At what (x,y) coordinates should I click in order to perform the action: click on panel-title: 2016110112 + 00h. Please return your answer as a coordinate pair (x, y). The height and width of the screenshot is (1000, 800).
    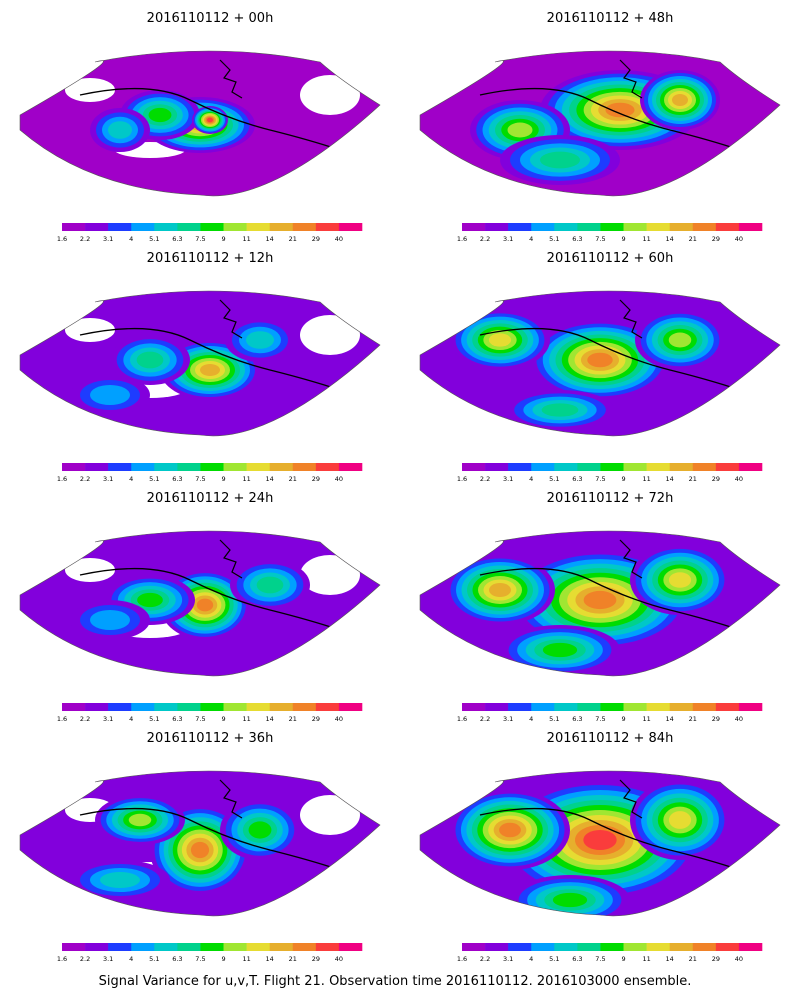
    Looking at the image, I should click on (210, 18).